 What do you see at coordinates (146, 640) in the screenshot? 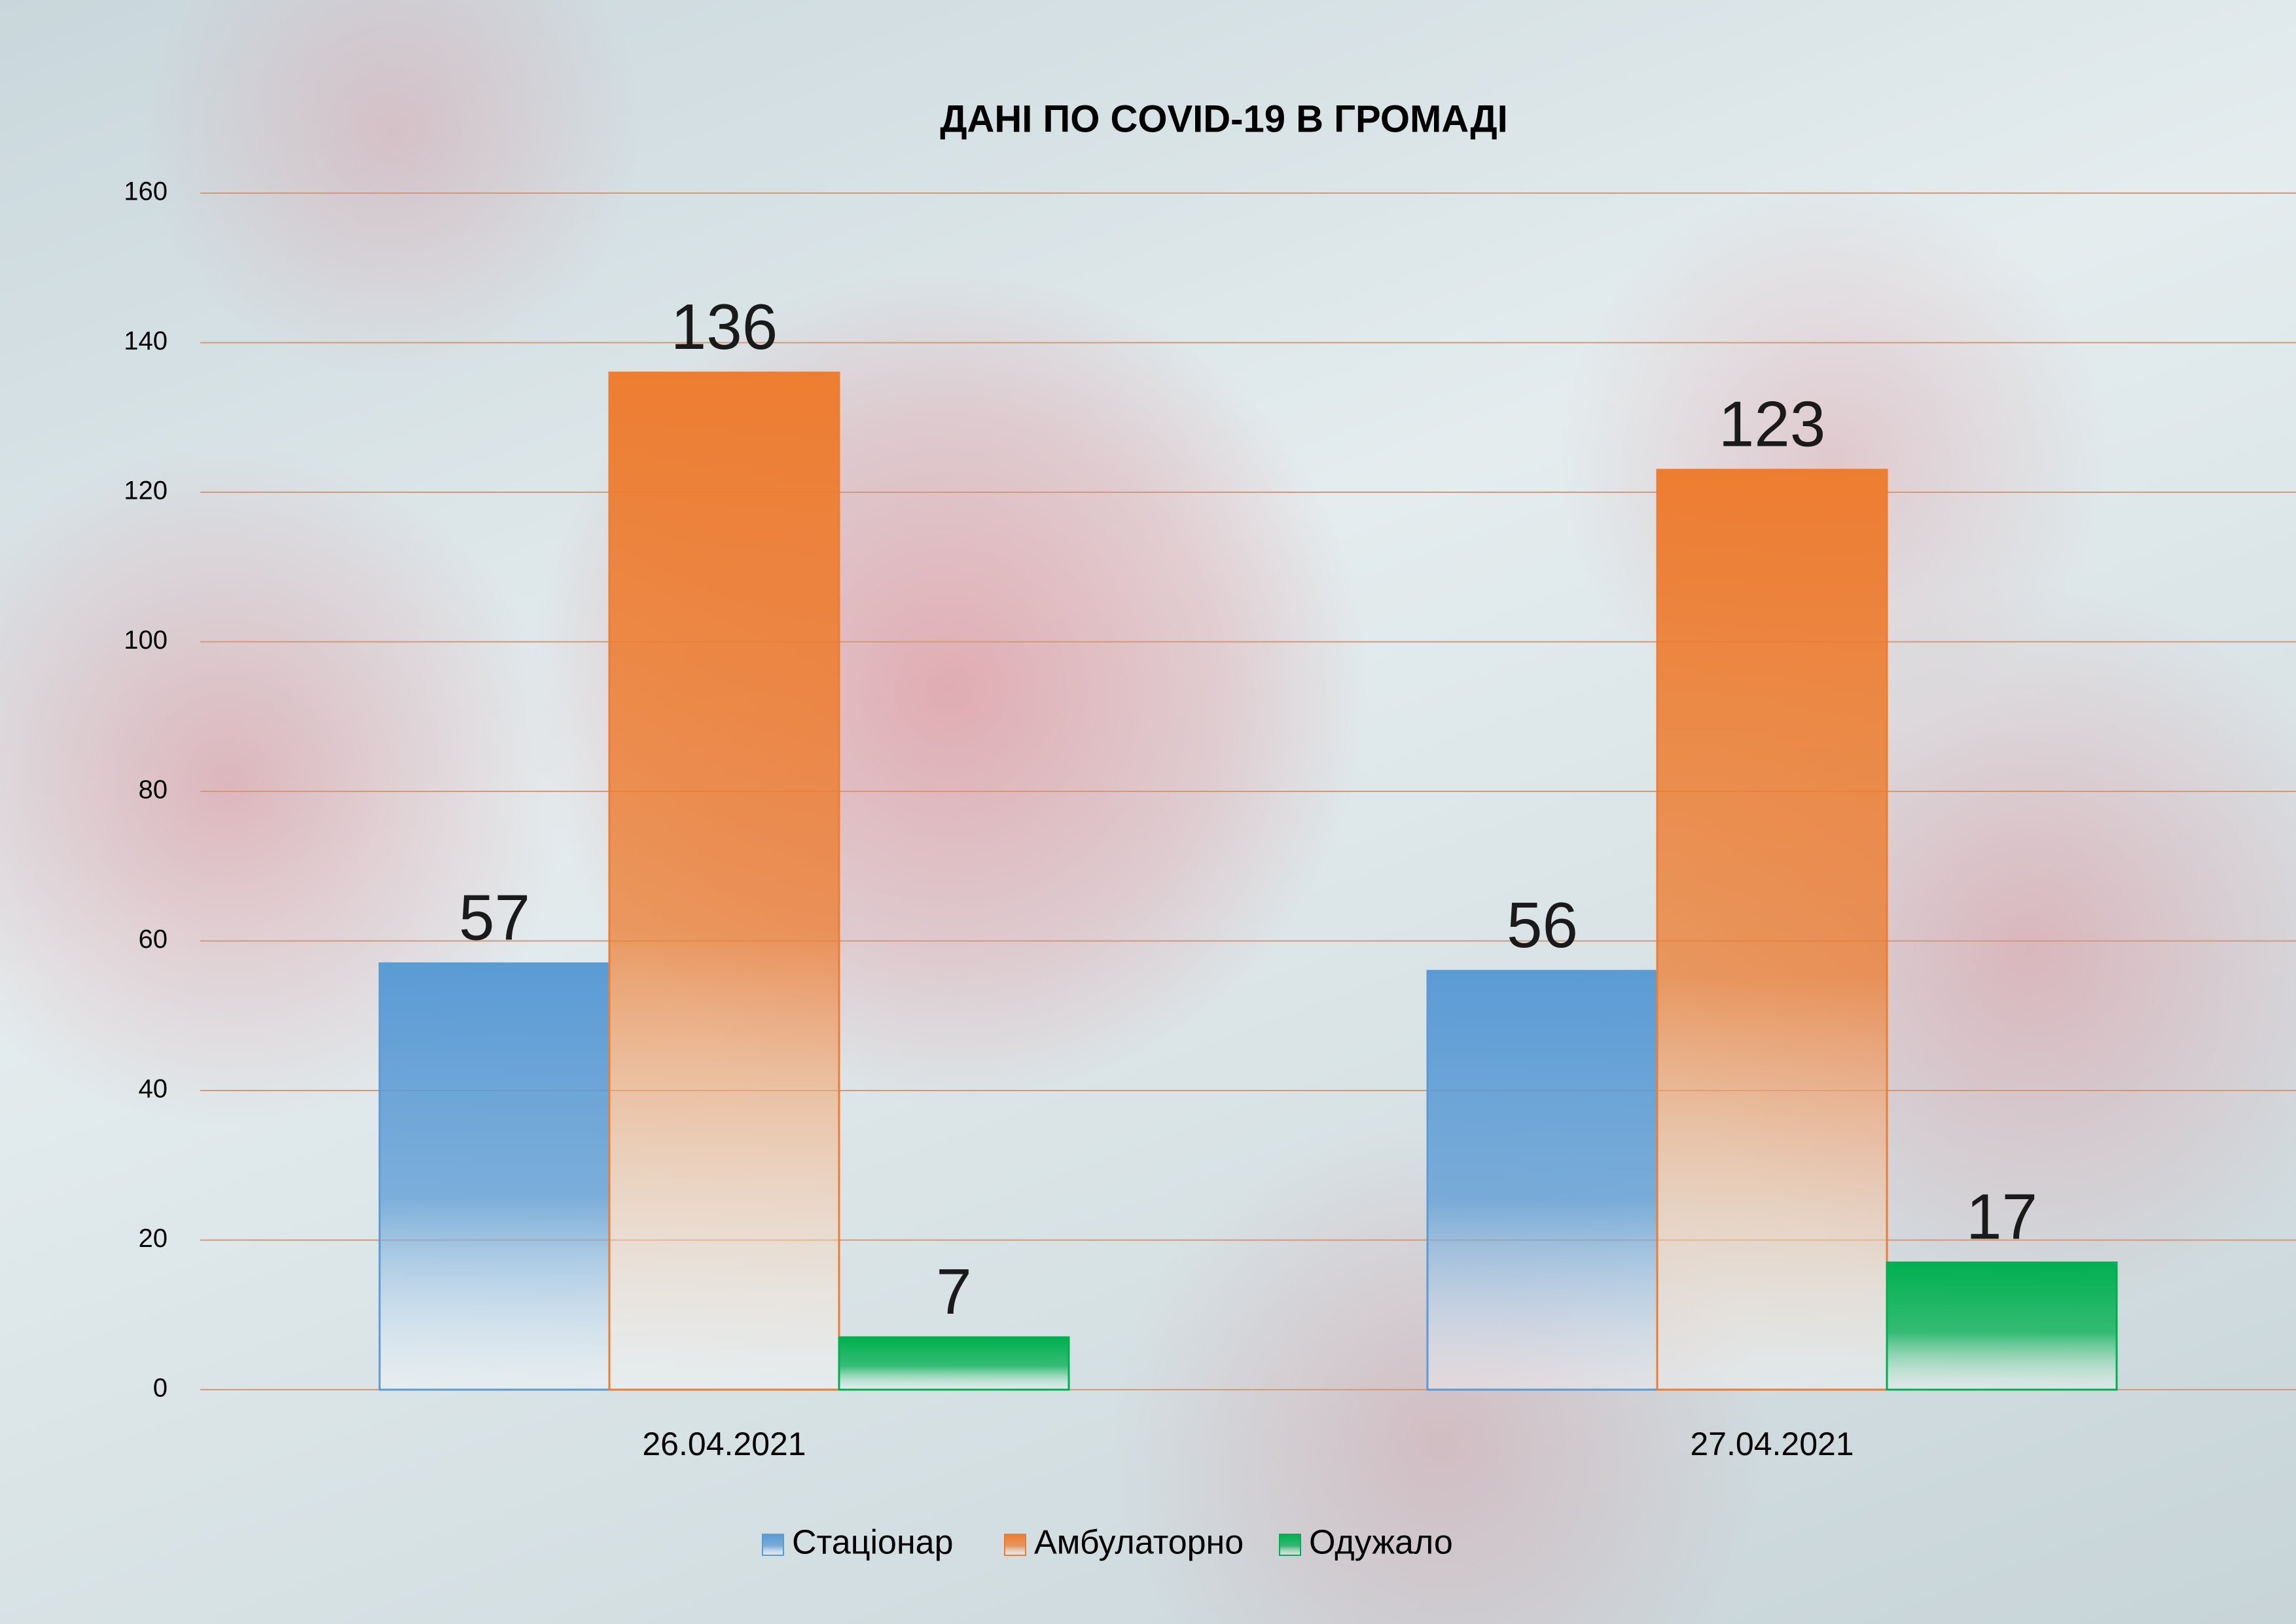
I see `y-tick-label: 100` at bounding box center [146, 640].